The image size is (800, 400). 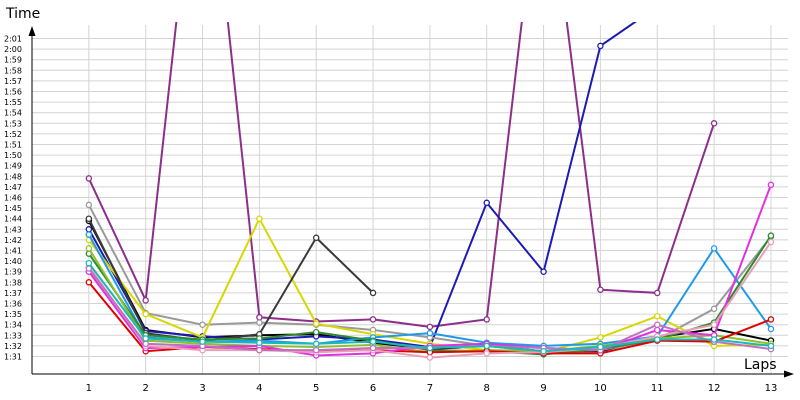 I want to click on y-tick-label: 1:36, so click(x=13, y=304).